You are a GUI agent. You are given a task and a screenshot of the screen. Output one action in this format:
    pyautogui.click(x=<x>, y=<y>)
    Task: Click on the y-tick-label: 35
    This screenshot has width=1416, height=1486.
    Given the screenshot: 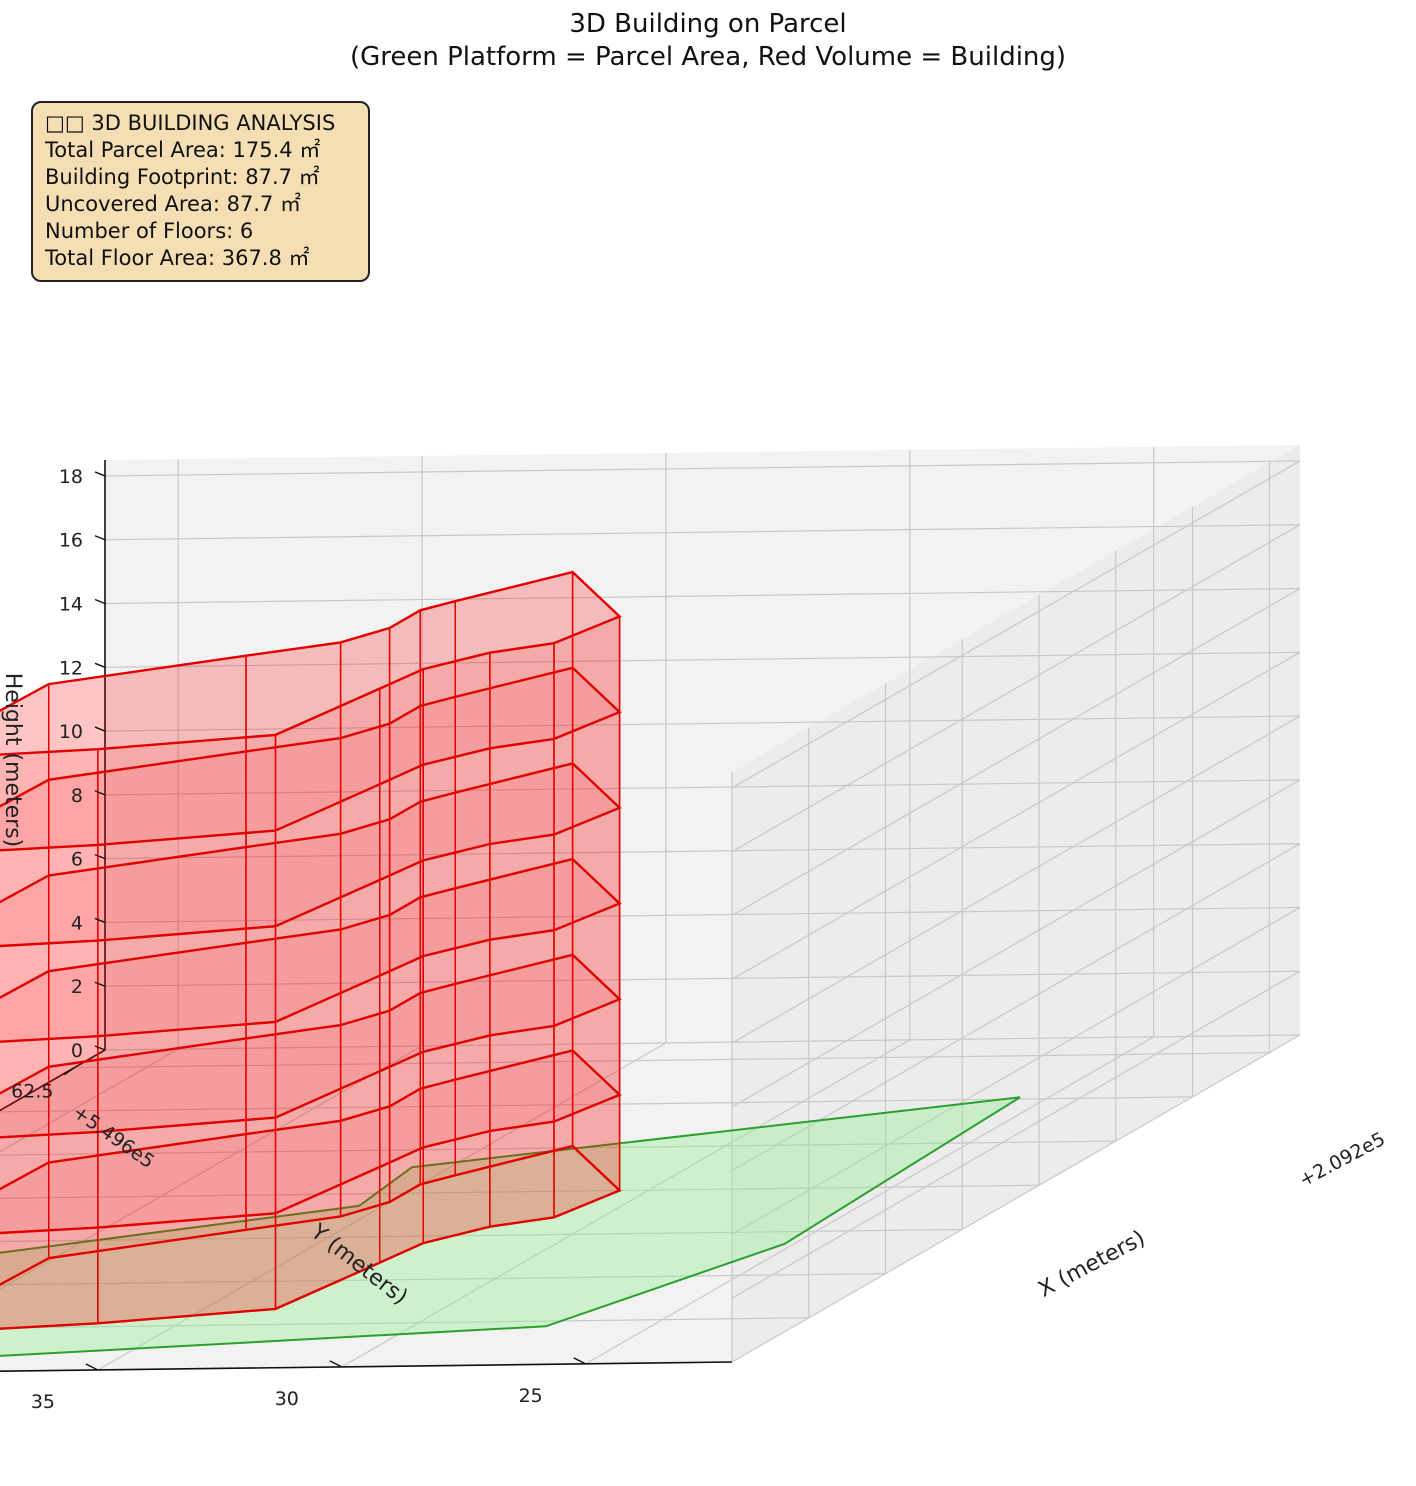 What is the action you would take?
    pyautogui.click(x=43, y=1402)
    